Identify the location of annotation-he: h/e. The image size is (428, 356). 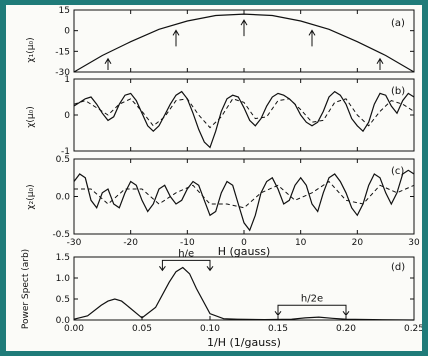
(186, 253).